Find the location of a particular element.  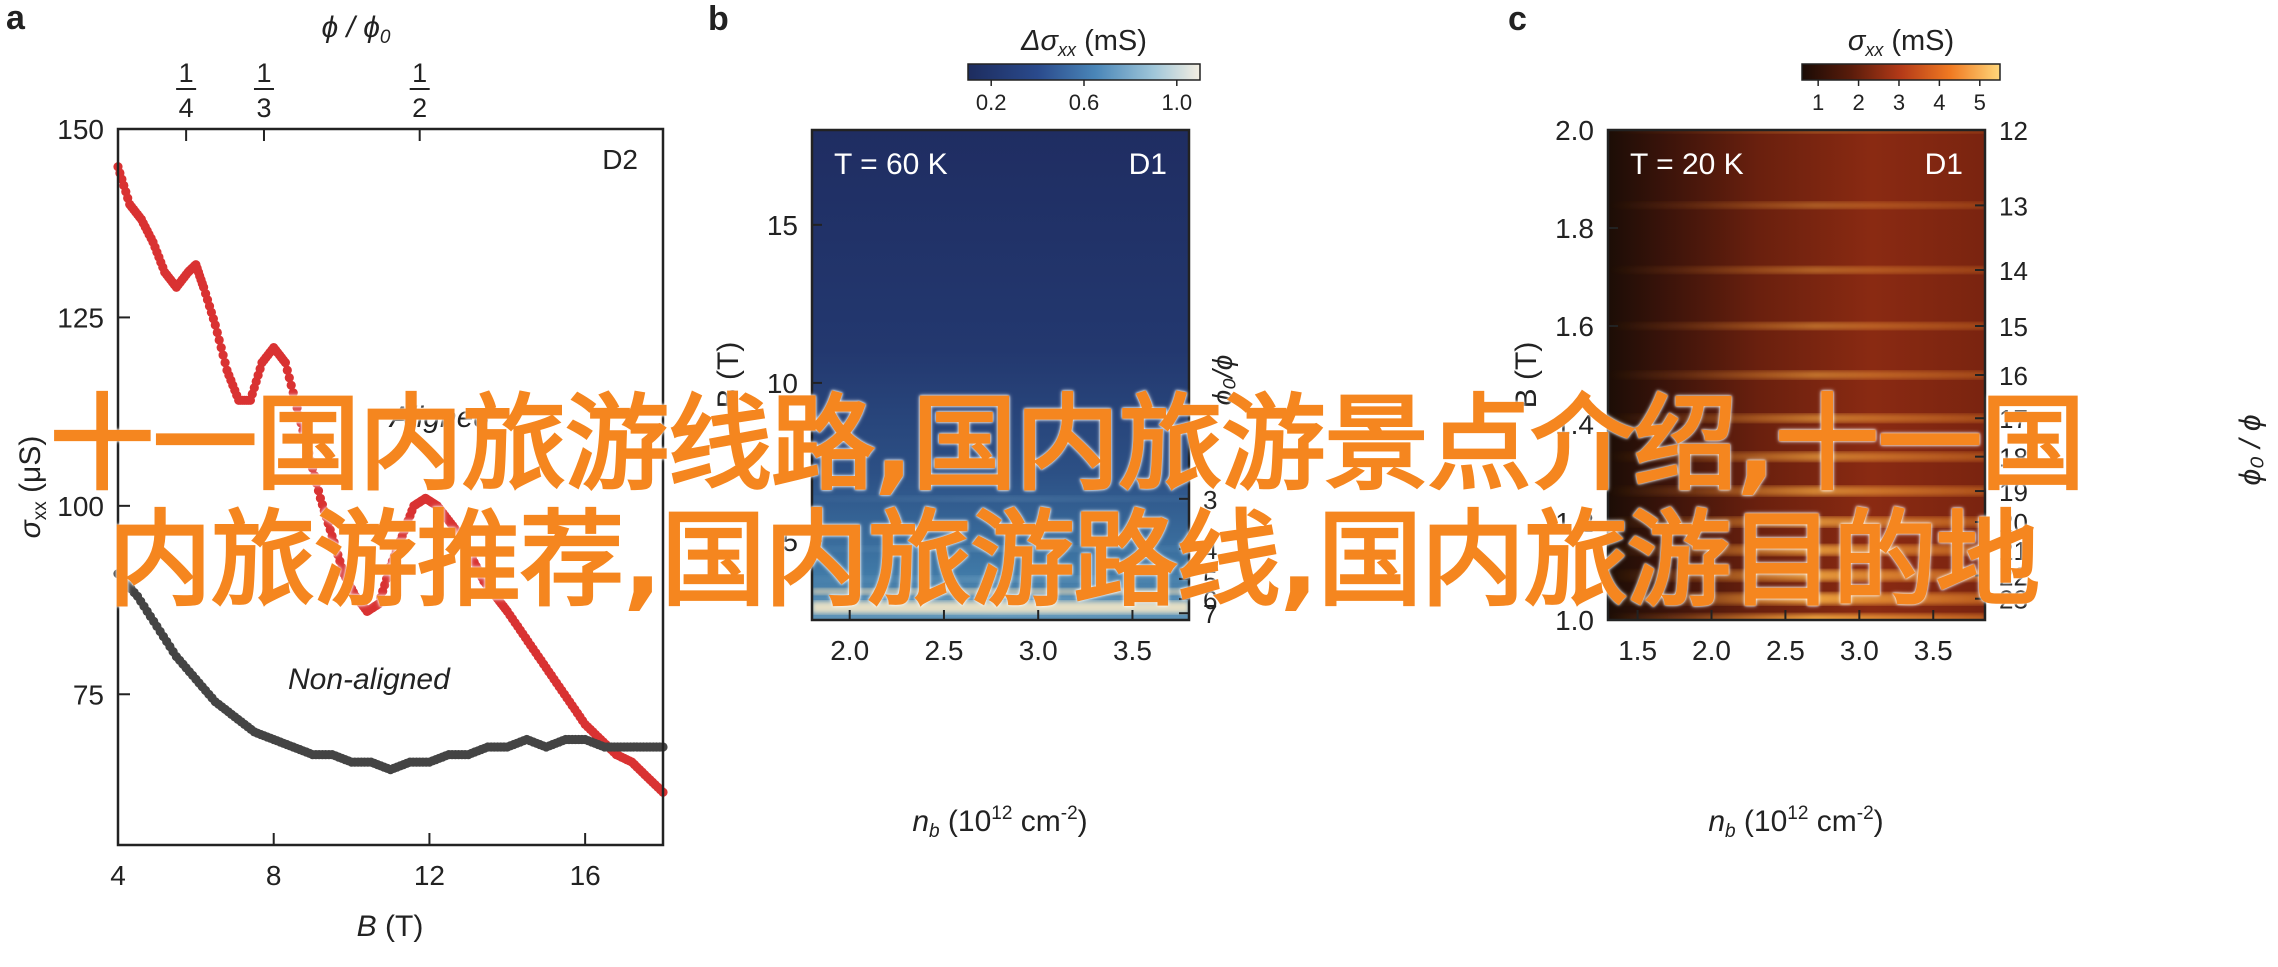

y-tick-label: 1.2 is located at coordinates (1574, 522).